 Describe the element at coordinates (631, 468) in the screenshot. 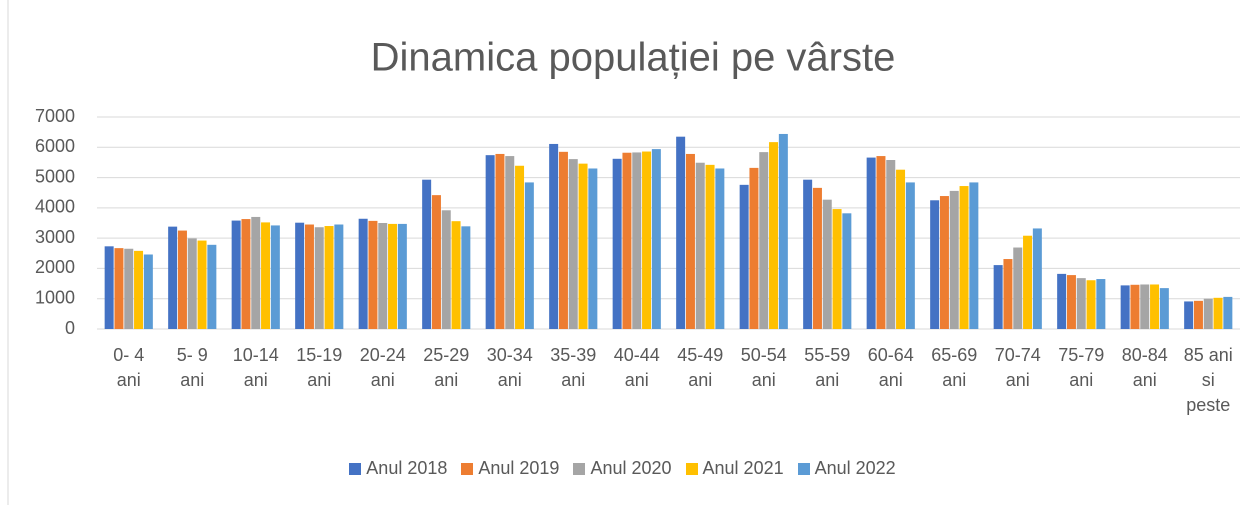

I see `legend-label: Anul 2020` at that location.